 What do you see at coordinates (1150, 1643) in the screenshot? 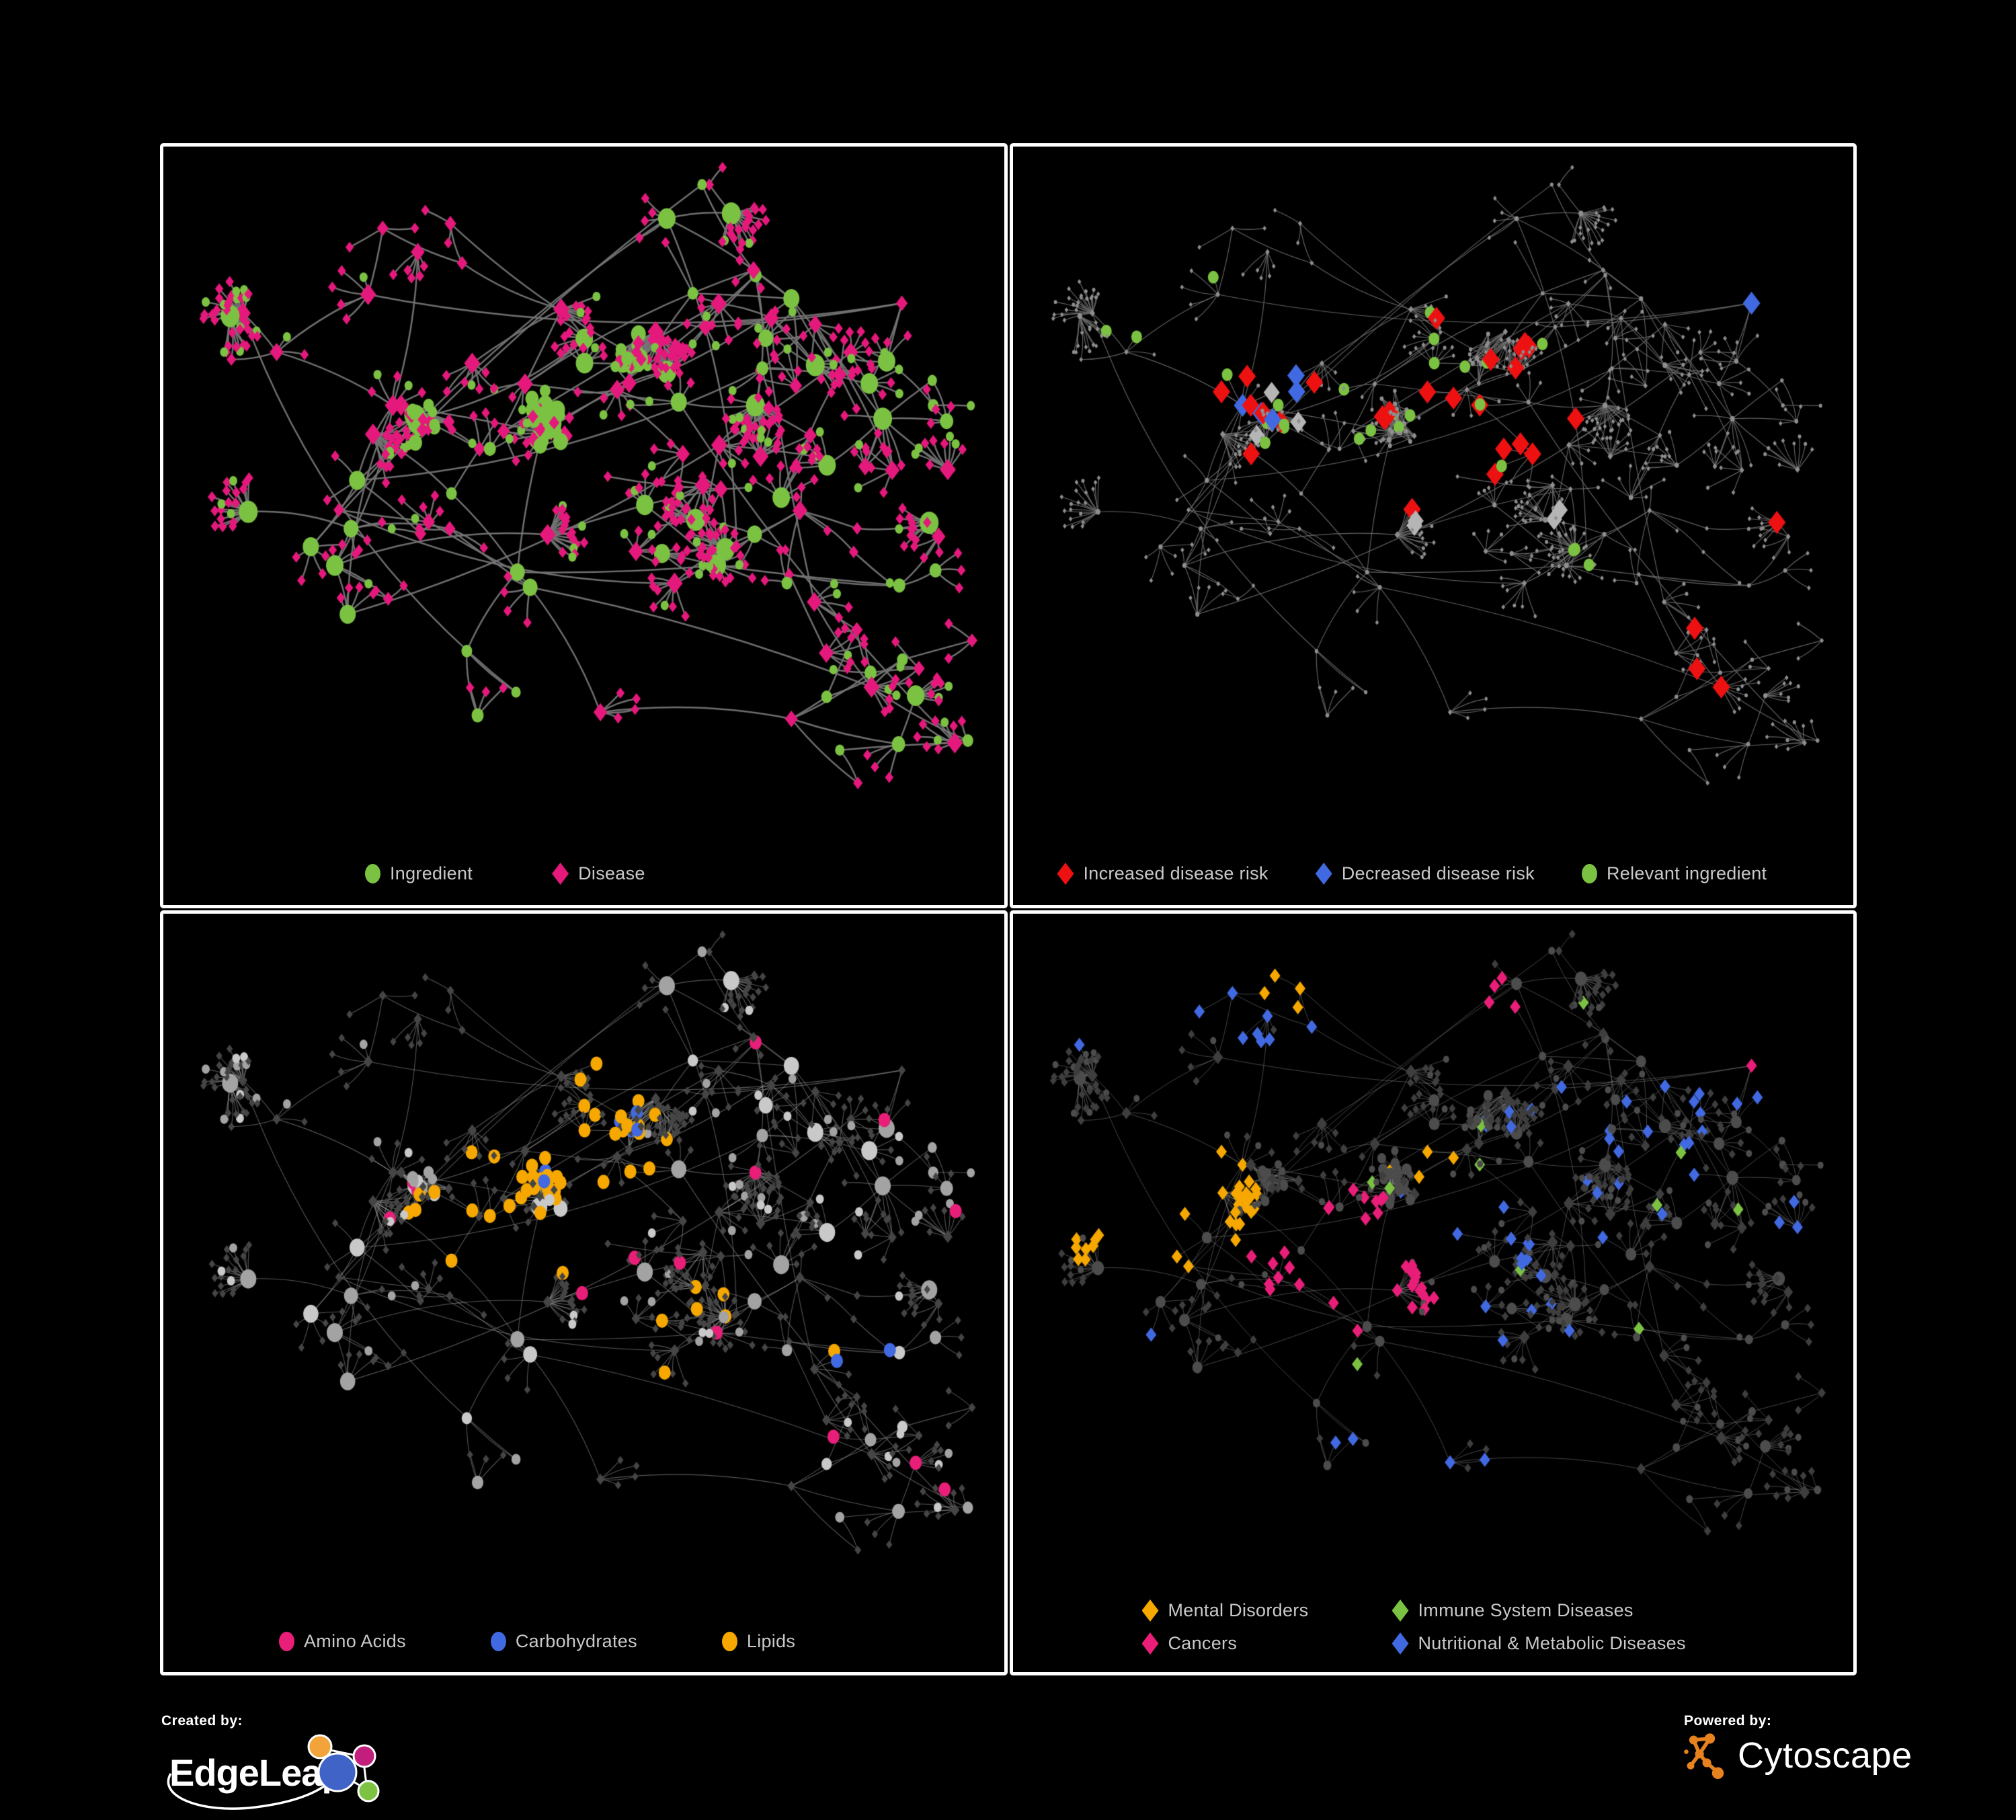
I see `cancers-marker-icon` at bounding box center [1150, 1643].